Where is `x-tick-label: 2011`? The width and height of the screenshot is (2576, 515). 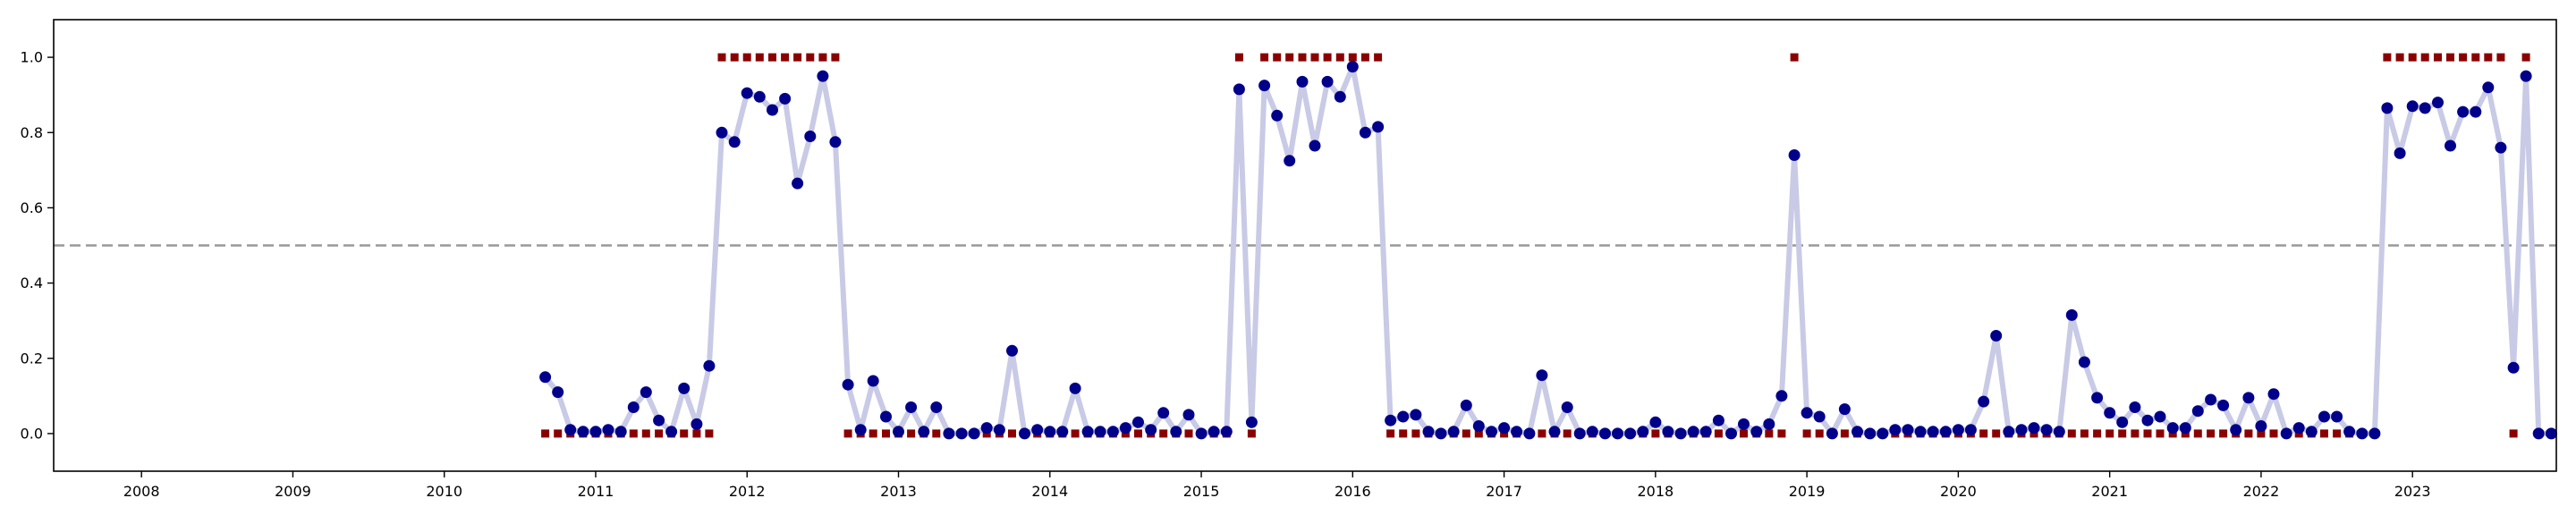 x-tick-label: 2011 is located at coordinates (596, 491).